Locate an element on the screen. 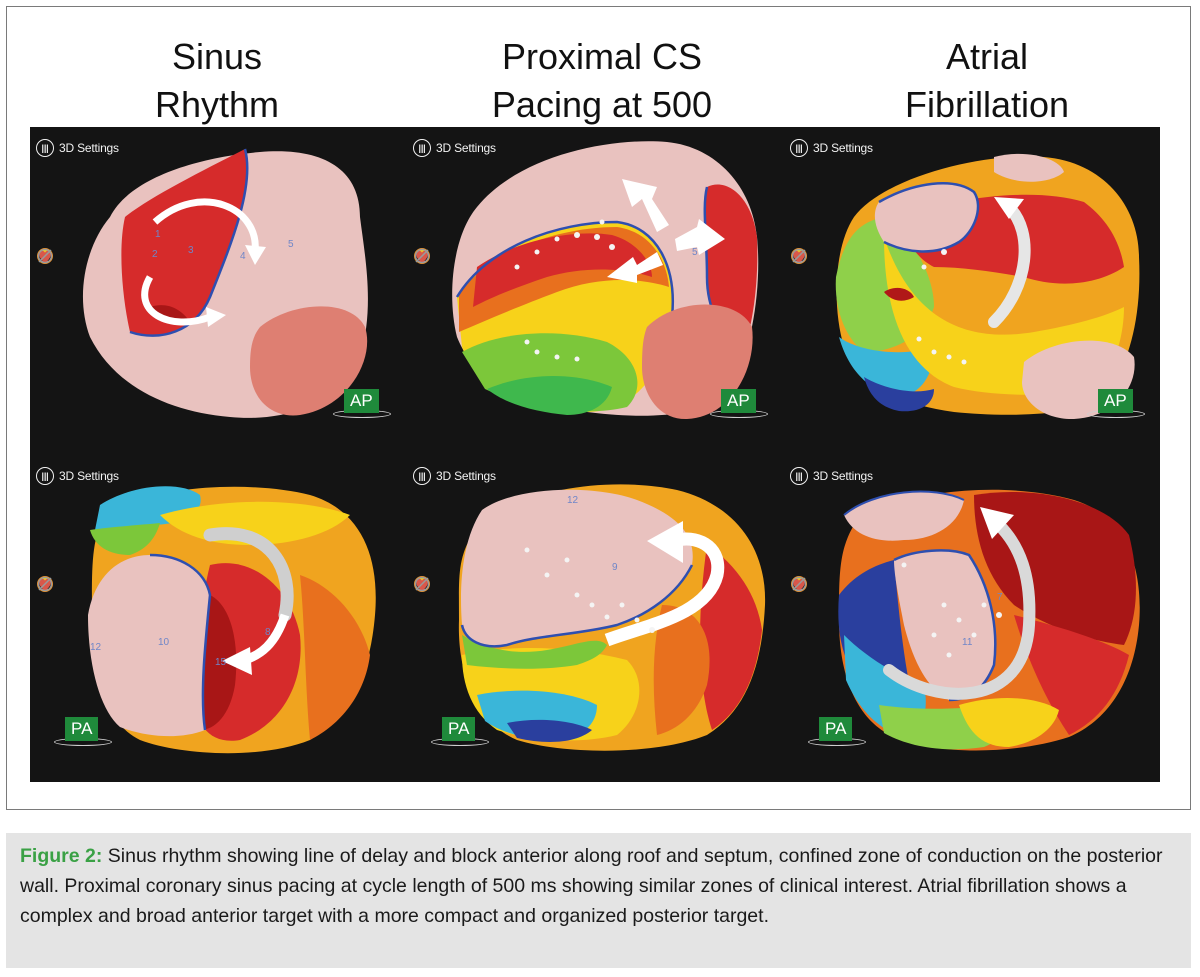 The height and width of the screenshot is (977, 1200). svg-text: 11 is located at coordinates (967, 642).